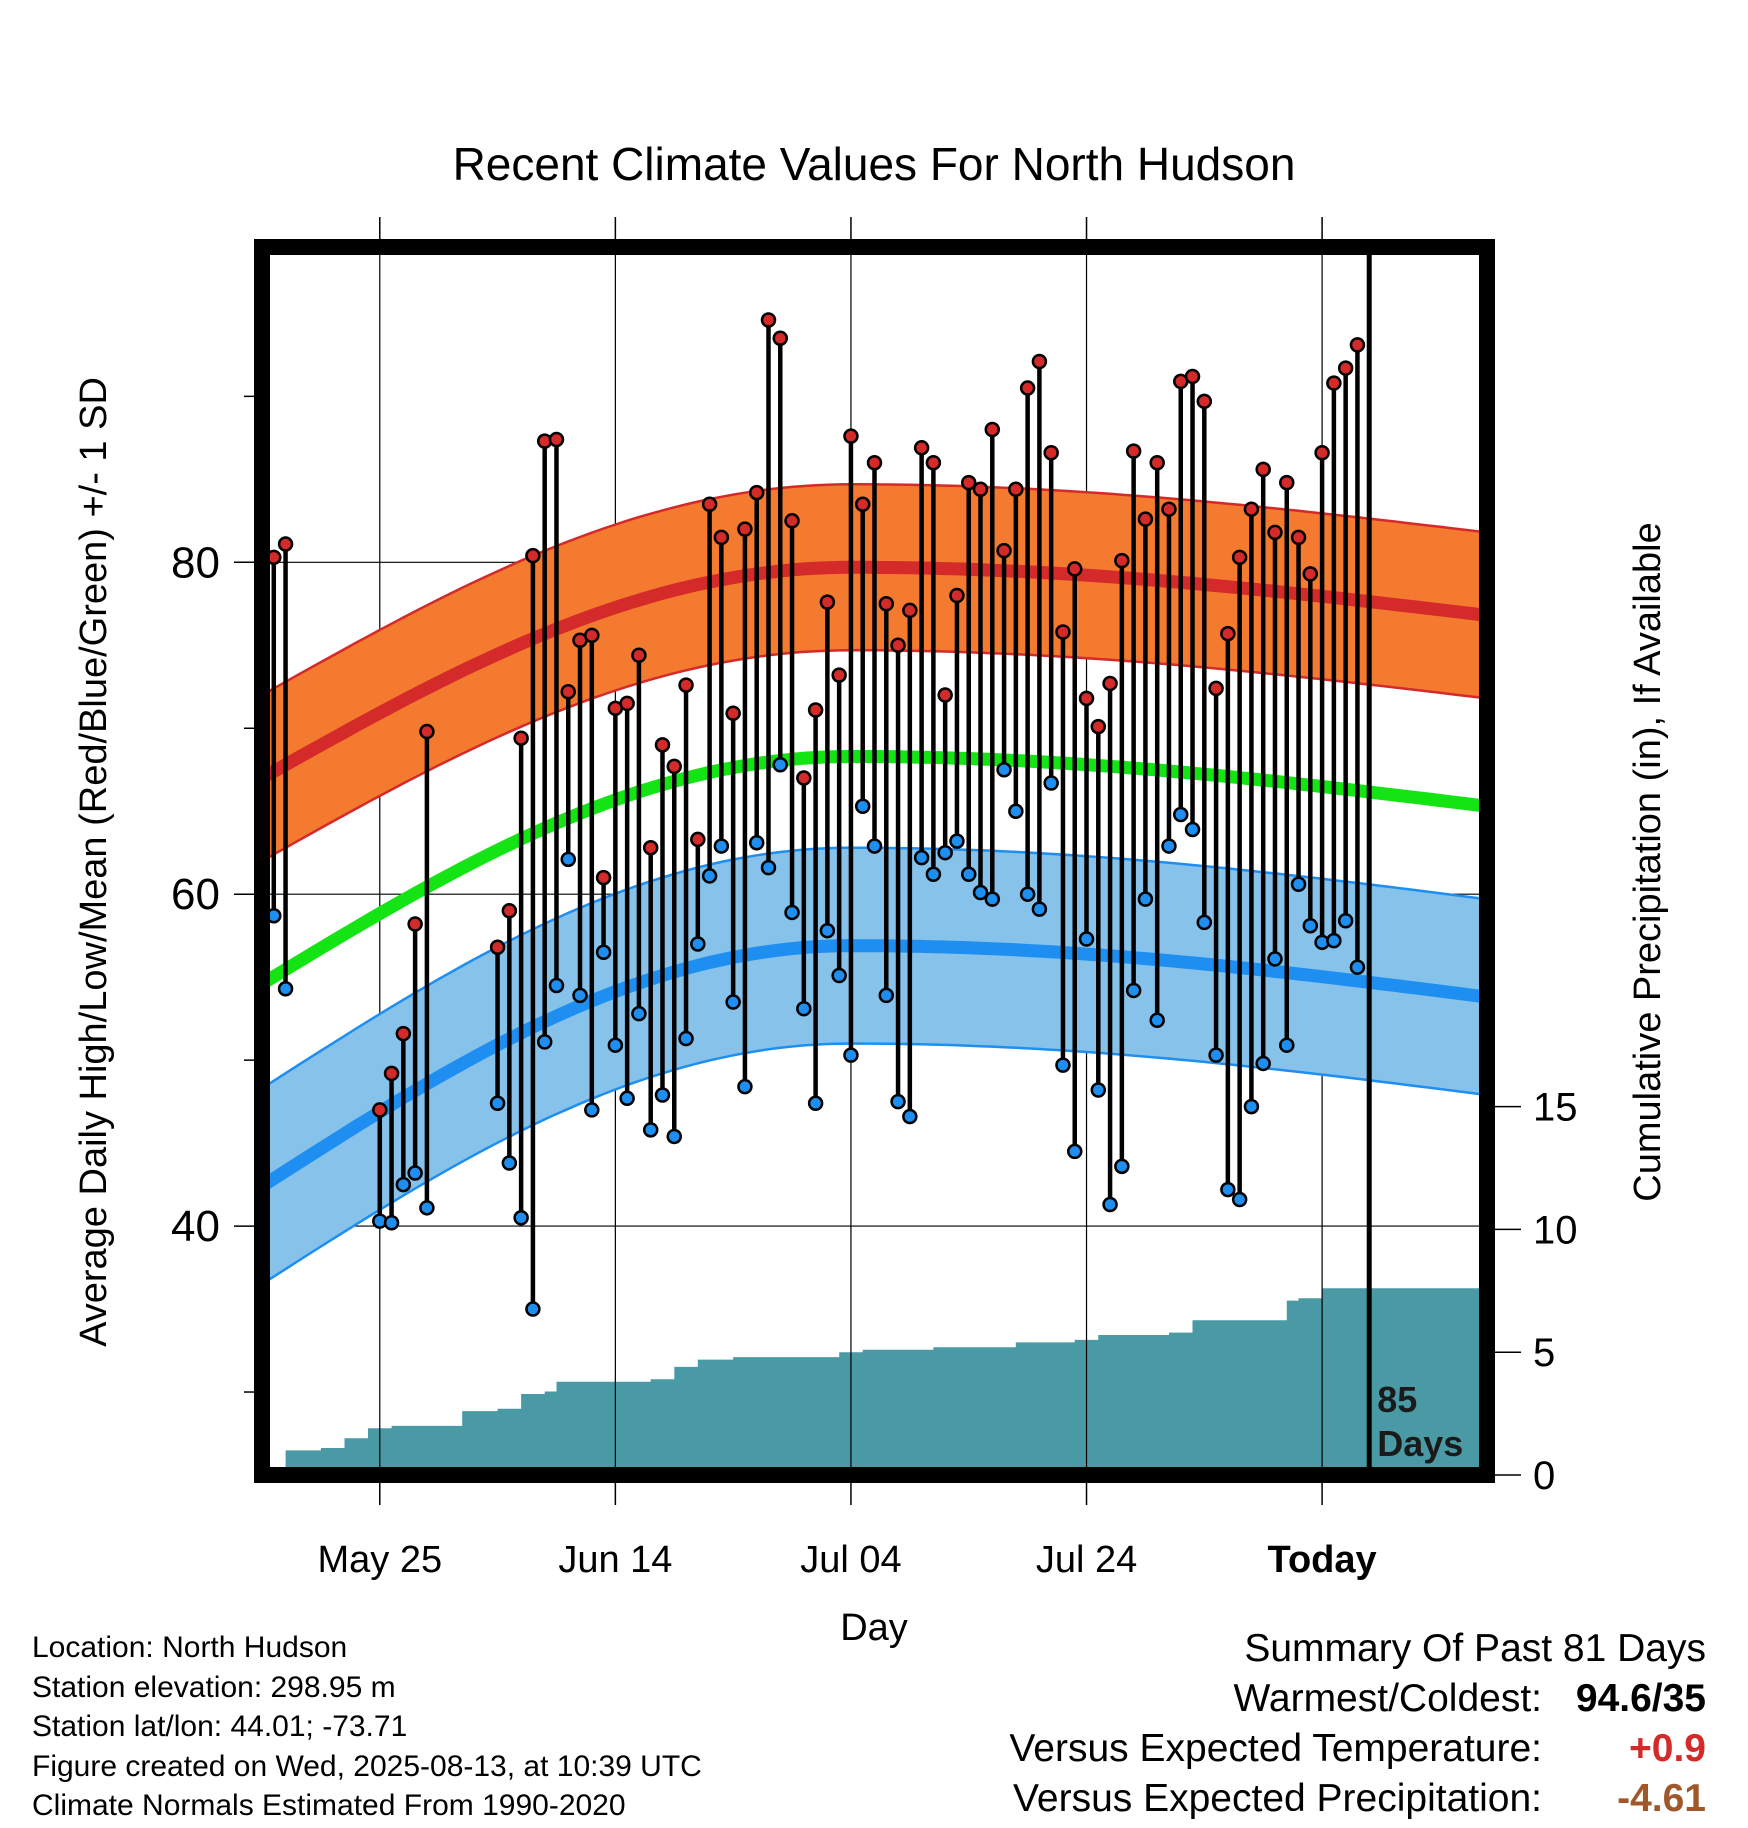 This screenshot has height=1828, width=1748. I want to click on x-tick-label-2: Jul 04, so click(850, 1560).